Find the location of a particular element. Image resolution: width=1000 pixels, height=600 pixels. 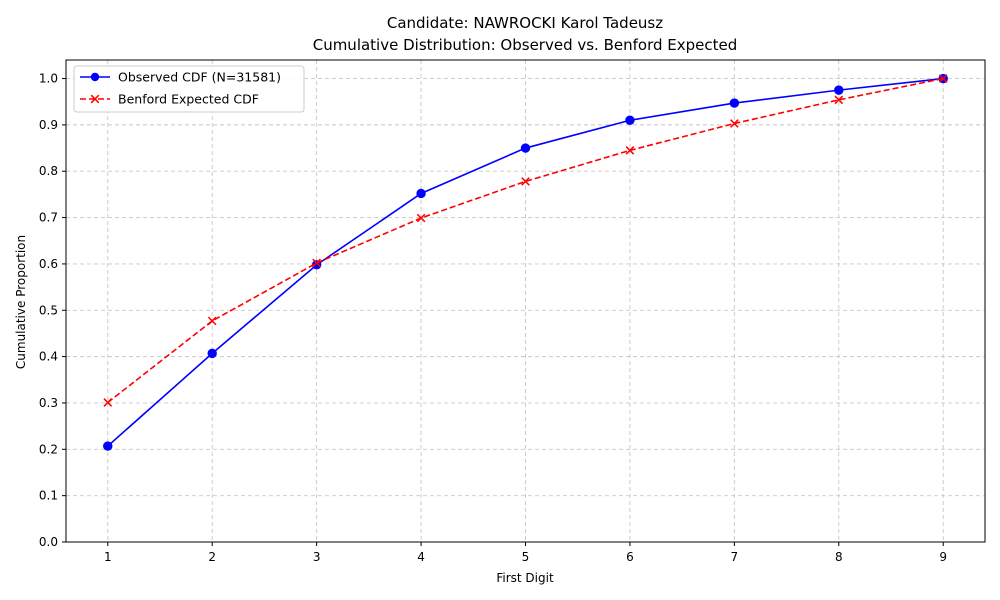

y-tick-label: 0.2 is located at coordinates (48, 449).